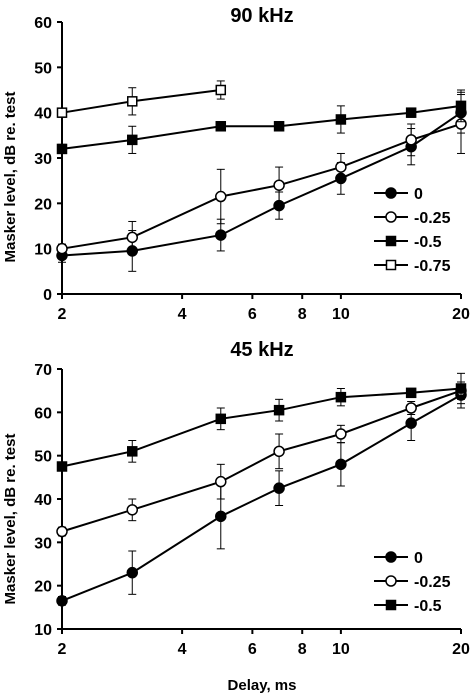 The image size is (474, 697). Describe the element at coordinates (47, 295) in the screenshot. I see `y-tick-label: 0` at that location.